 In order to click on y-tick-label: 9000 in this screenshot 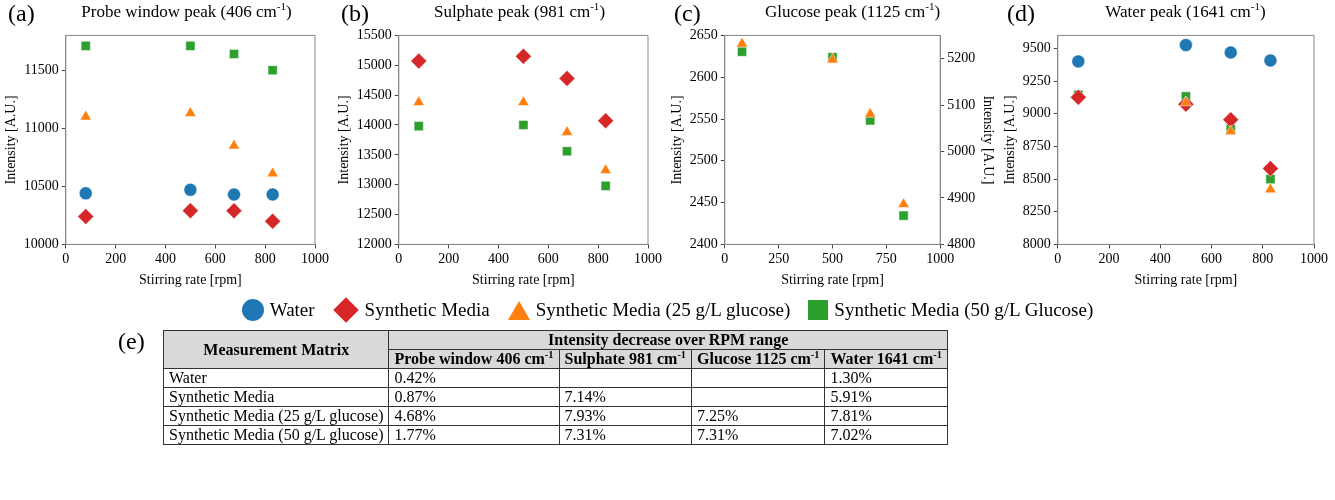, I will do `click(1036, 113)`.